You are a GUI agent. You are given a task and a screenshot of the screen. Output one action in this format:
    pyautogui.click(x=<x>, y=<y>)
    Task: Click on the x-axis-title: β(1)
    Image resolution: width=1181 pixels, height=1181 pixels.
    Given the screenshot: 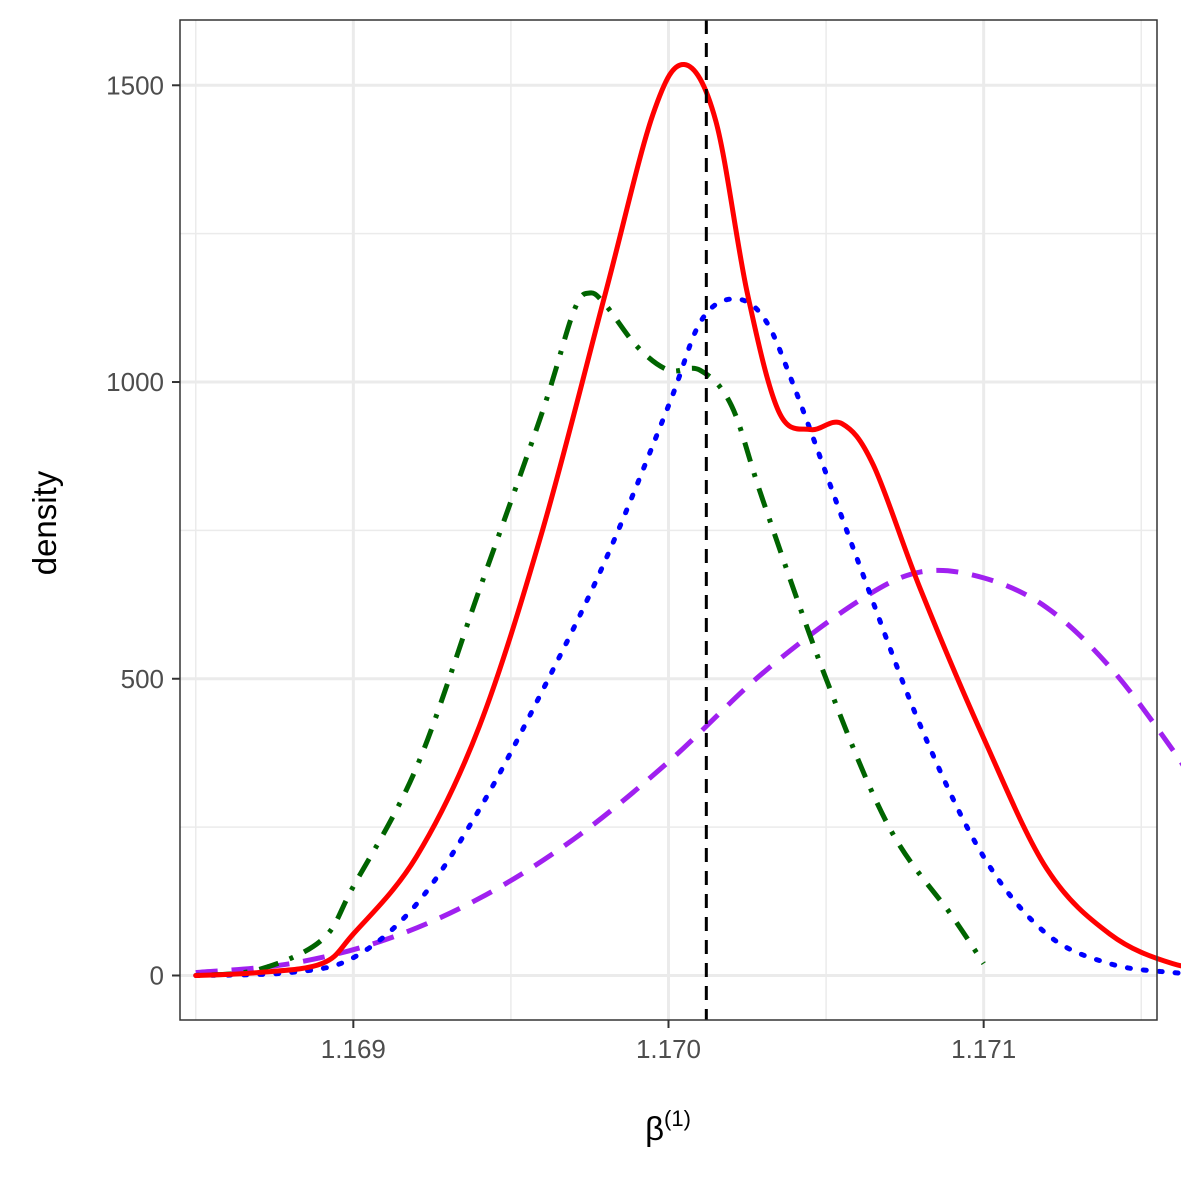 What is the action you would take?
    pyautogui.click(x=668, y=1126)
    